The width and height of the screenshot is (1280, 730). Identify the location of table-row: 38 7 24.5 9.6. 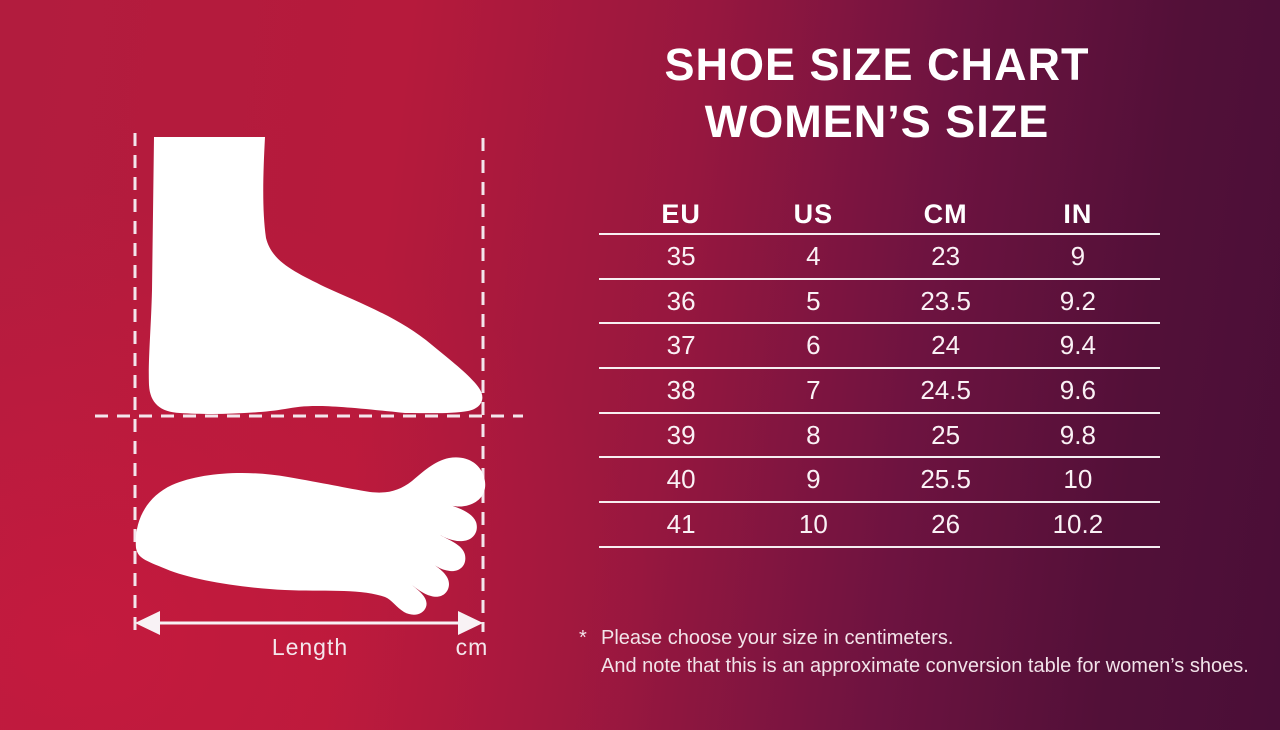
(879, 391).